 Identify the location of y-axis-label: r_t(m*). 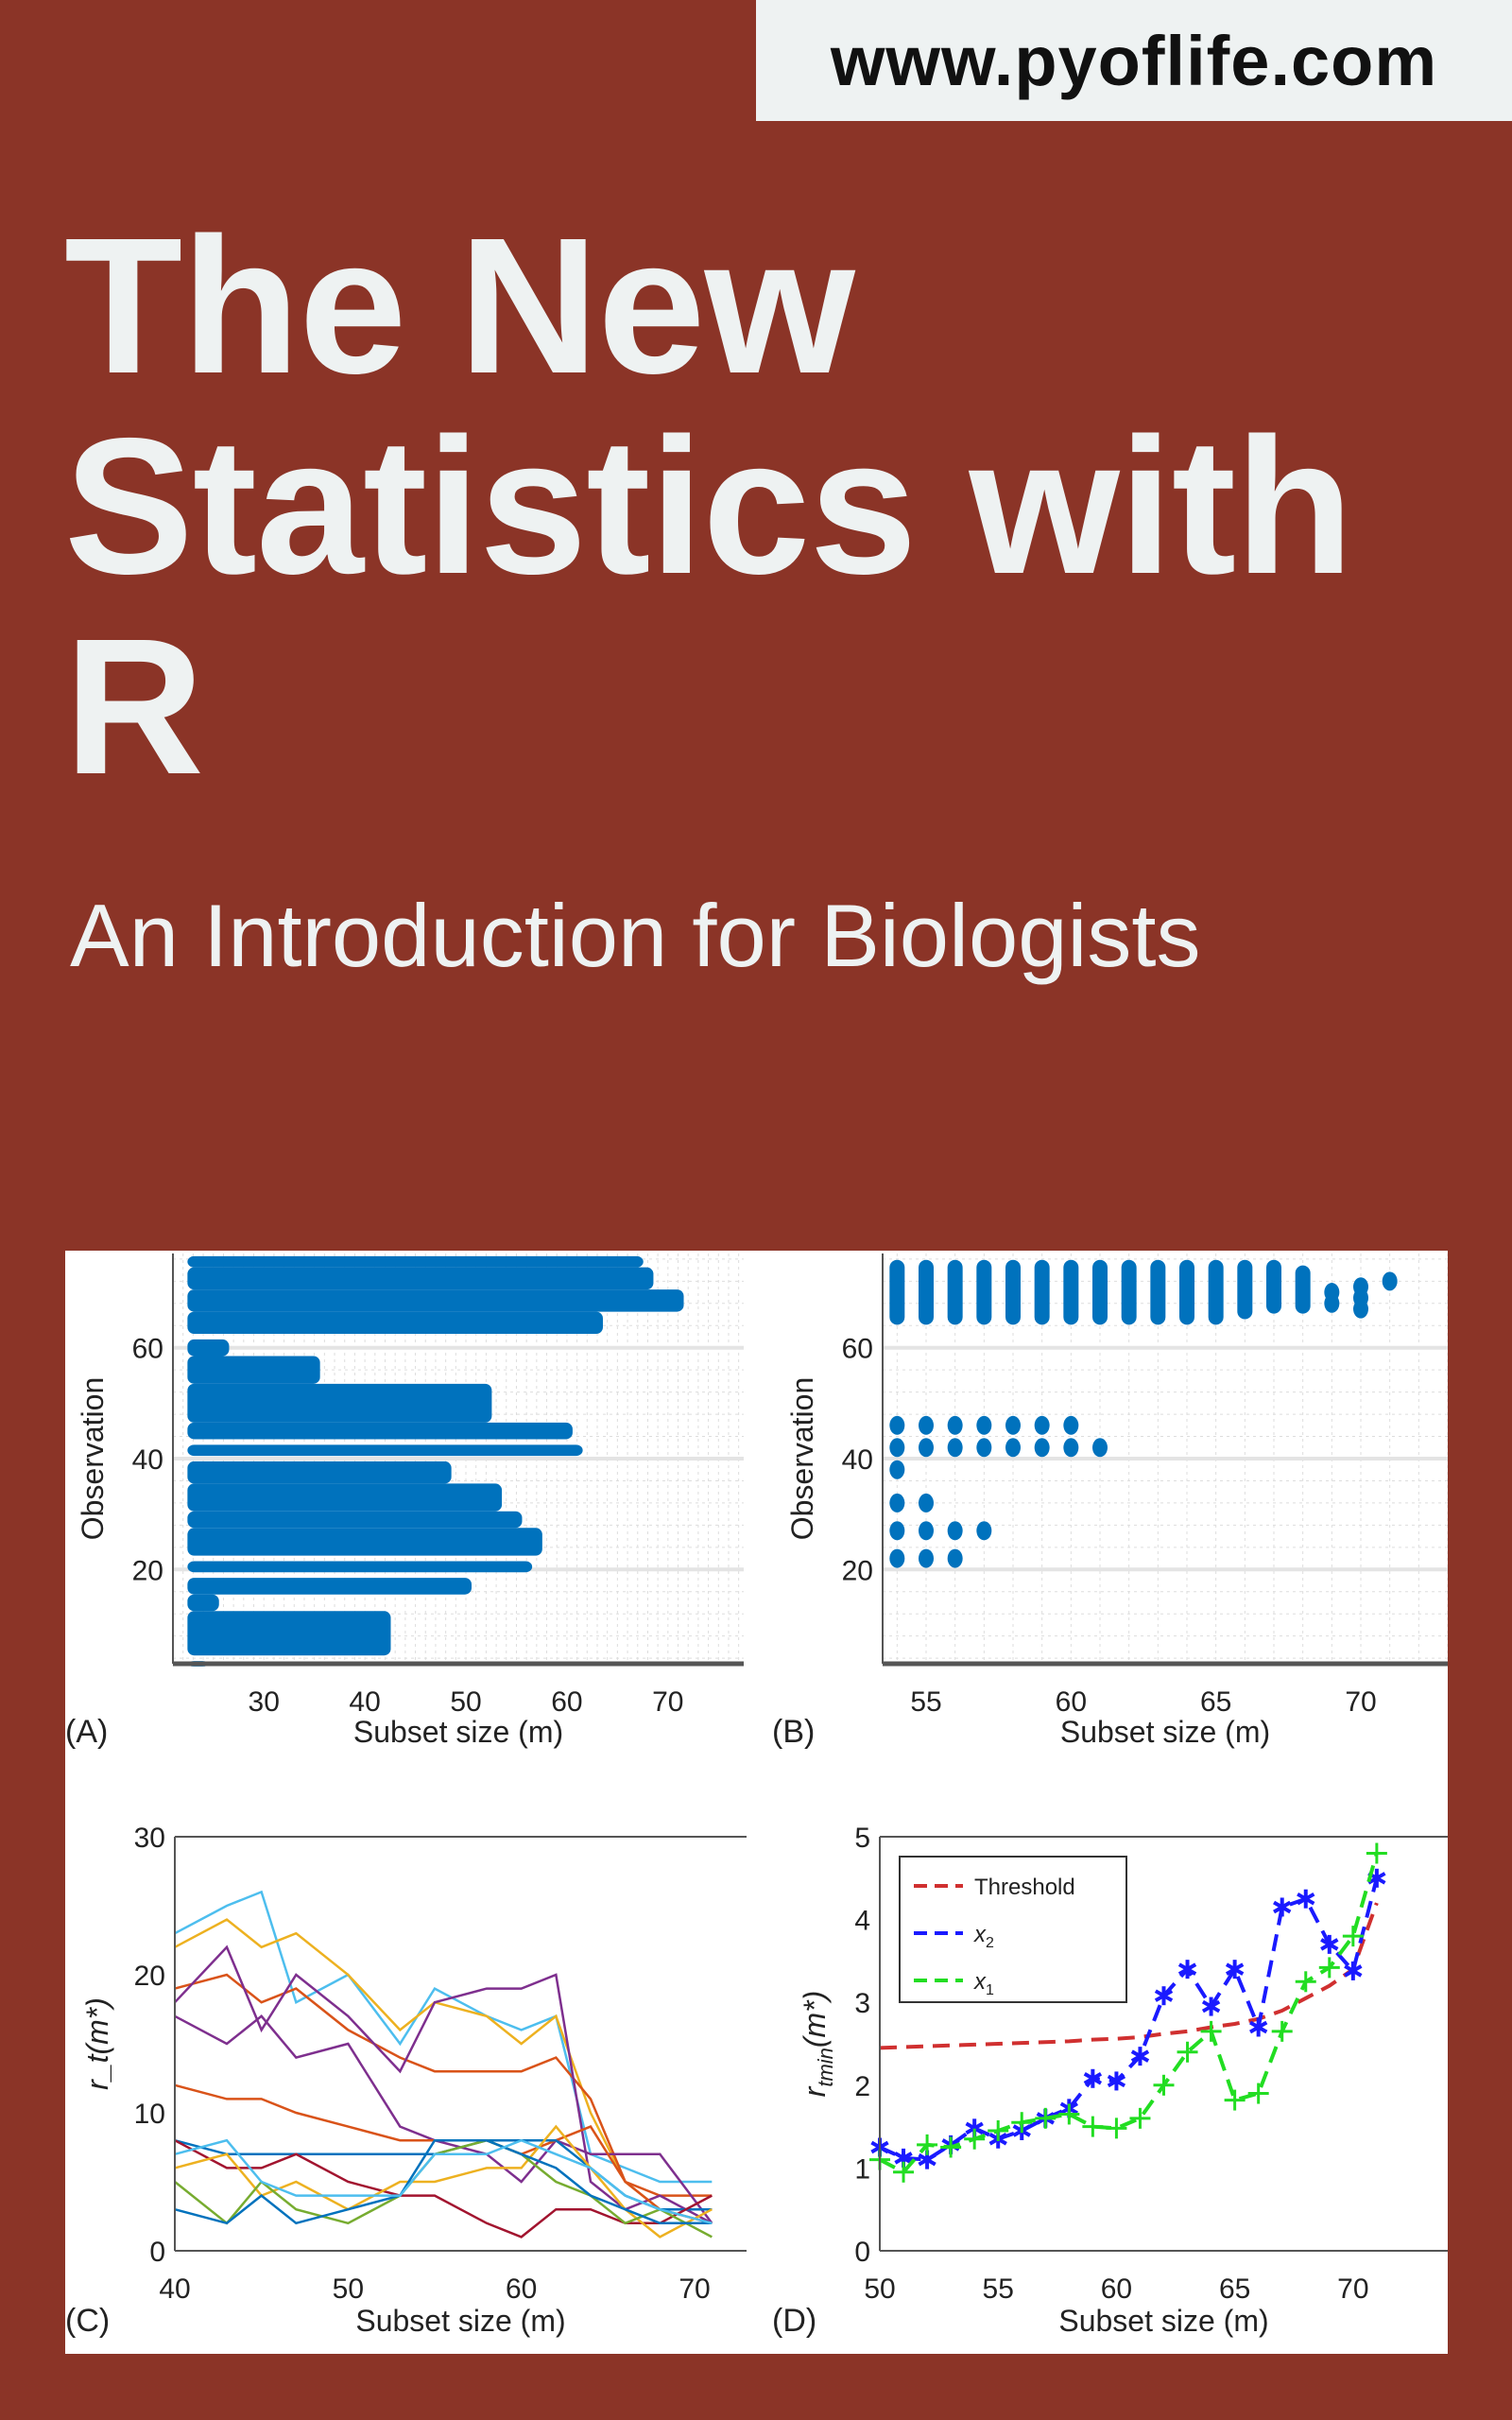
(97, 2043).